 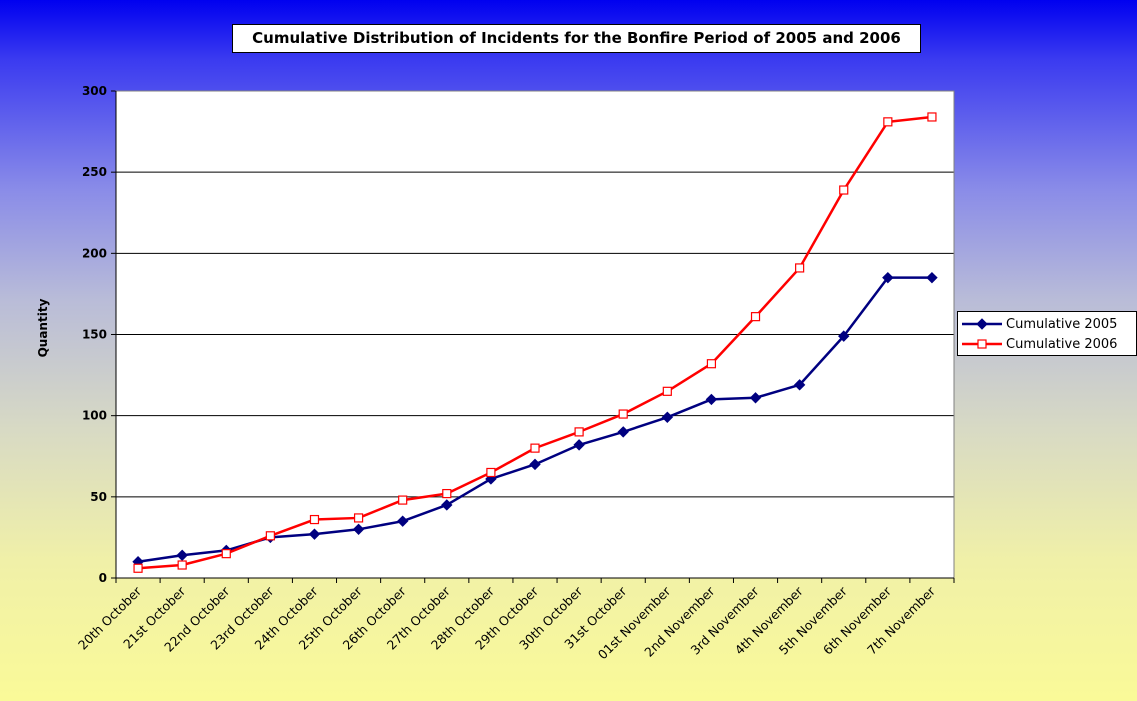 What do you see at coordinates (94, 91) in the screenshot?
I see `y-tick-label: 300` at bounding box center [94, 91].